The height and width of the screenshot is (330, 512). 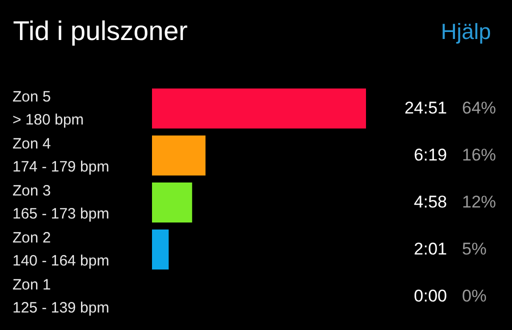 I want to click on text: 2:01, so click(x=430, y=249).